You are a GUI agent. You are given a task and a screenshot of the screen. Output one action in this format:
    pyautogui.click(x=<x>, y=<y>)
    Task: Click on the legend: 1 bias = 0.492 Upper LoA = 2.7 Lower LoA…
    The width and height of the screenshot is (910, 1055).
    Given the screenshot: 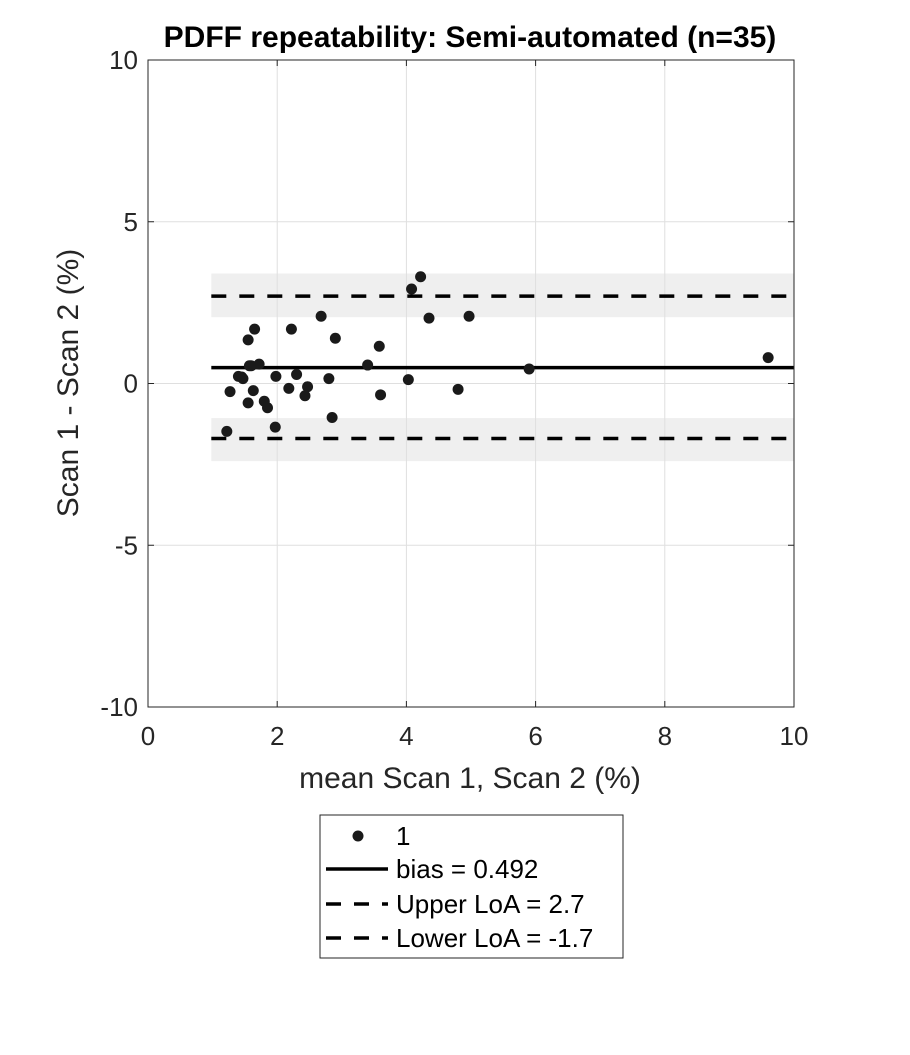 What is the action you would take?
    pyautogui.click(x=471, y=886)
    